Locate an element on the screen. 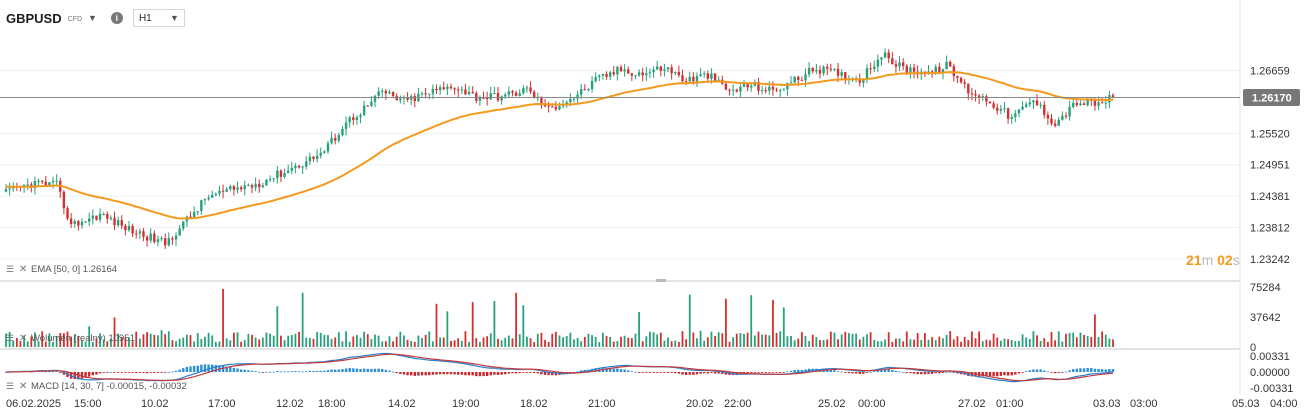 This screenshot has height=419, width=1313. symbol-dropdown-icon: ▼ is located at coordinates (92, 18).